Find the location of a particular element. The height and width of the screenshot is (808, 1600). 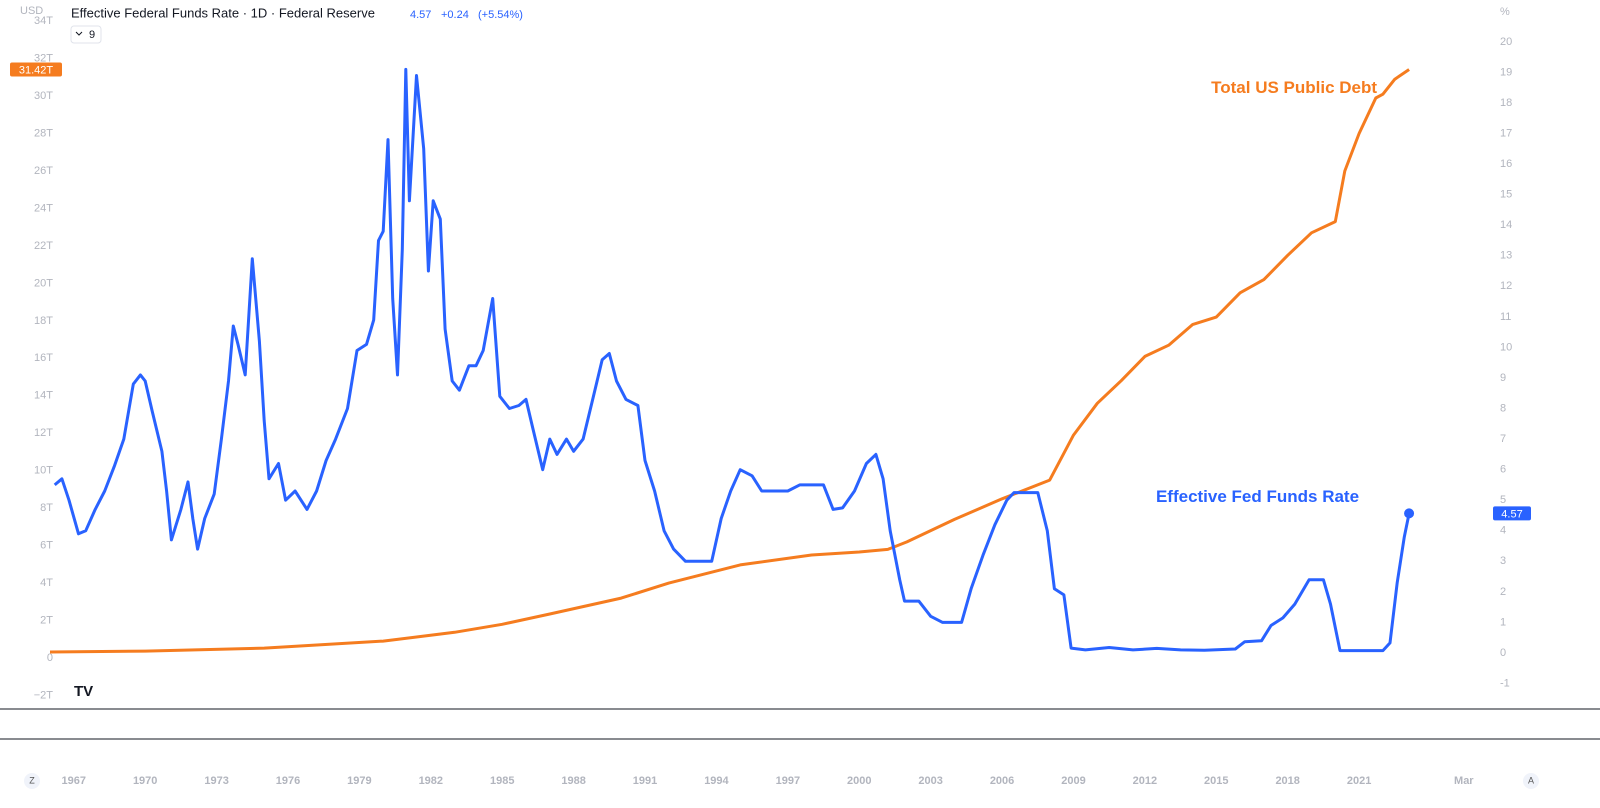

y-tick-label: 18T is located at coordinates (43, 321).